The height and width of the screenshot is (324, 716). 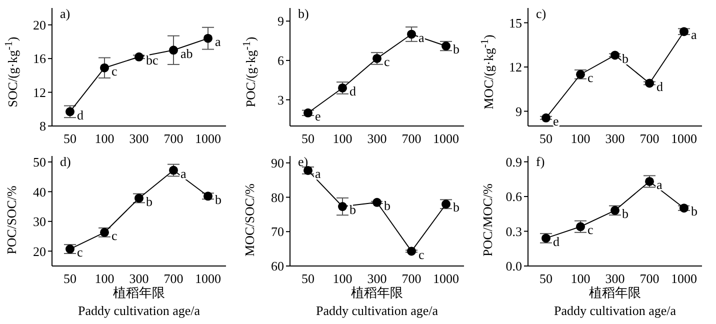 I want to click on chart-title: f), so click(x=540, y=162).